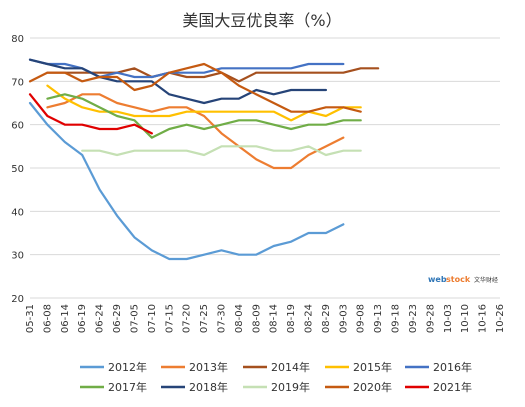 This screenshot has height=407, width=525. Describe the element at coordinates (483, 318) in the screenshot. I see `x-tick-label: 10-16` at that location.